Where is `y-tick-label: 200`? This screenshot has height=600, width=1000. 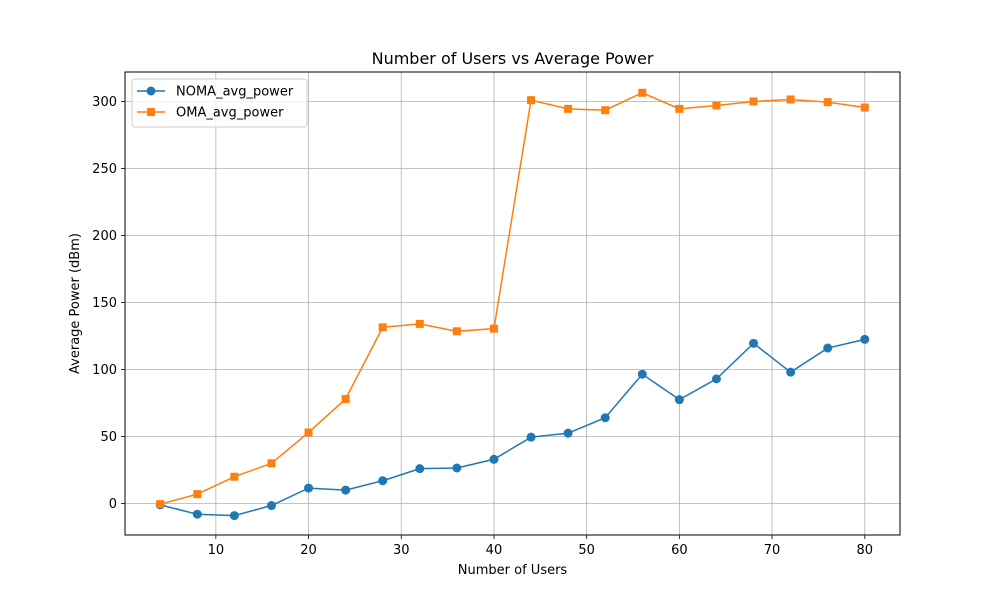
y-tick-label: 200 is located at coordinates (104, 236).